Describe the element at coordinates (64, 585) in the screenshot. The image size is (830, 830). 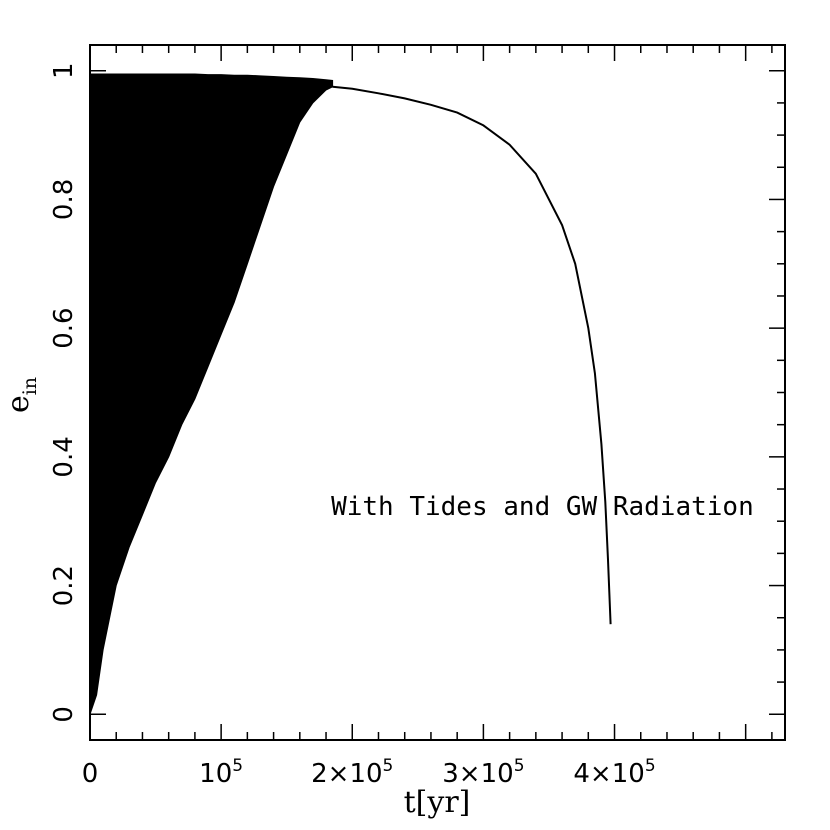
I see `y-tick-label: 0.2` at that location.